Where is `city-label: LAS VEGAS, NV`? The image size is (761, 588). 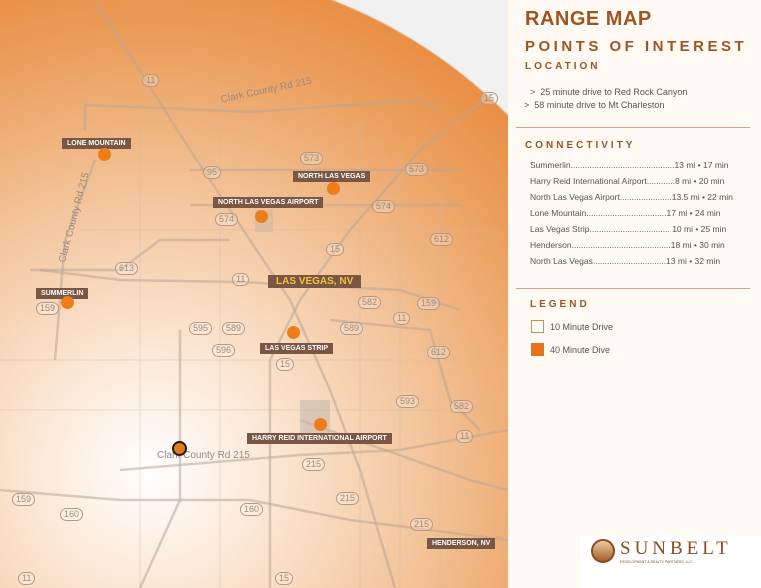
city-label: LAS VEGAS, NV is located at coordinates (315, 281).